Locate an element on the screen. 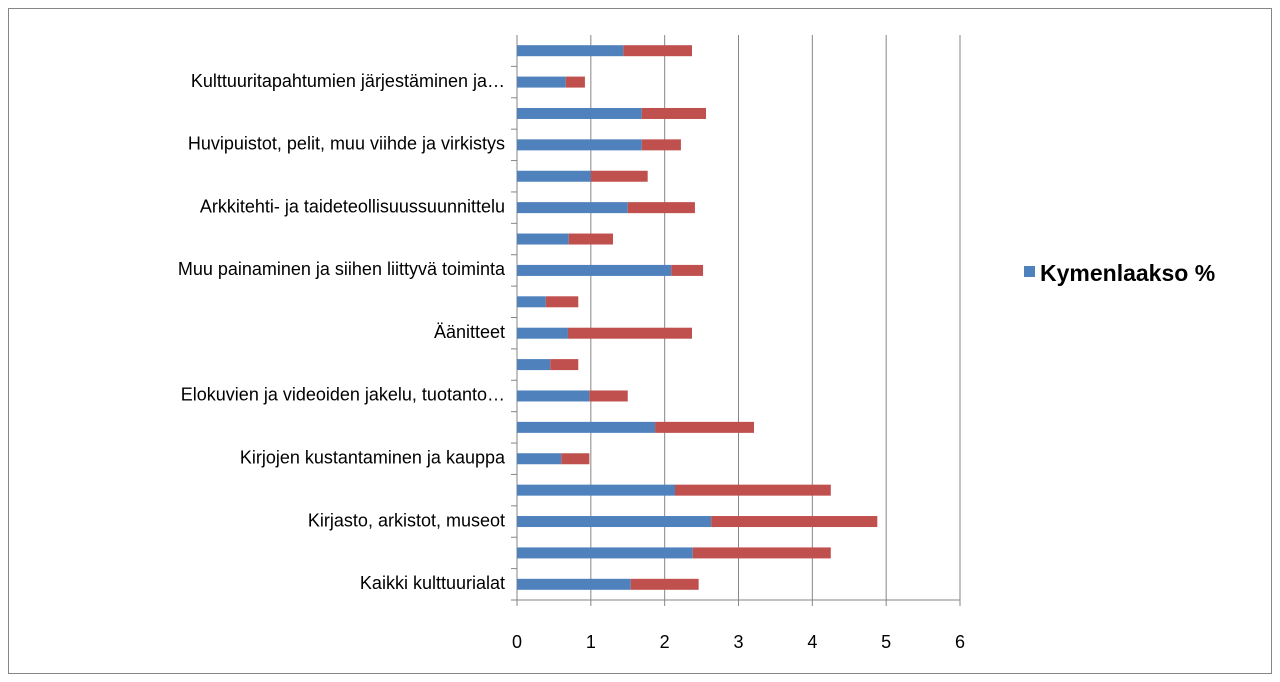  legend: Kymenlaakso % is located at coordinates (1124, 273).